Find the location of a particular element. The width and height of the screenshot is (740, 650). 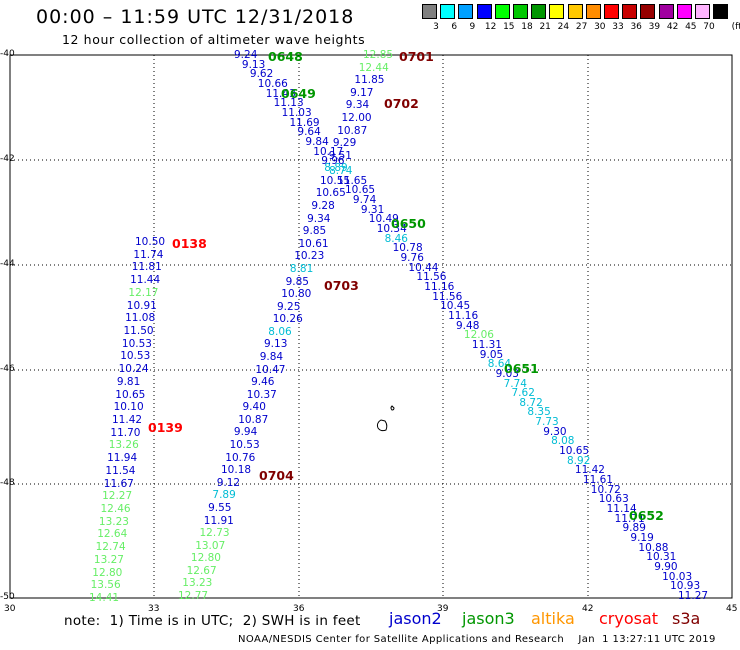

lat-tick-label: -46 is located at coordinates (7, 369).